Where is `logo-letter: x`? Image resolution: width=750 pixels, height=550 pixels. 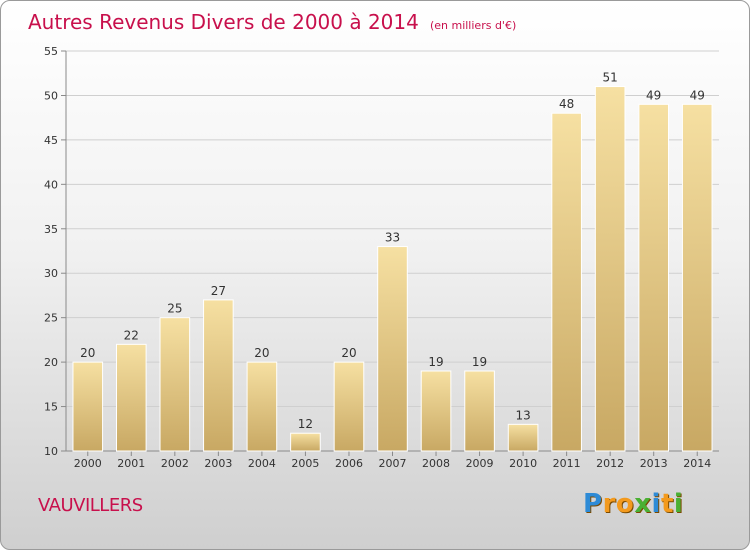 logo-letter: x is located at coordinates (643, 504).